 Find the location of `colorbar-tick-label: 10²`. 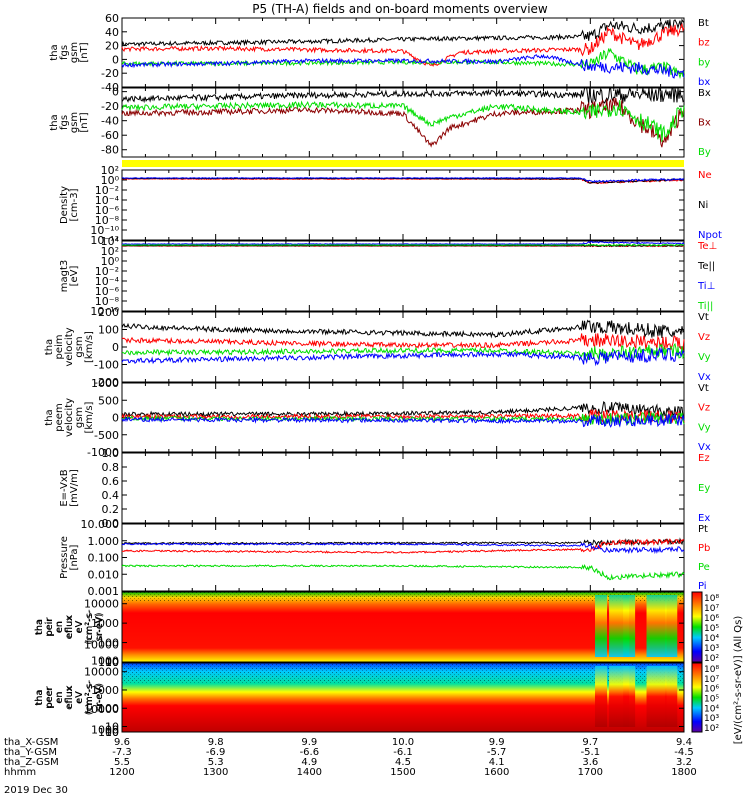

colorbar-tick-label: 10² is located at coordinates (711, 729).